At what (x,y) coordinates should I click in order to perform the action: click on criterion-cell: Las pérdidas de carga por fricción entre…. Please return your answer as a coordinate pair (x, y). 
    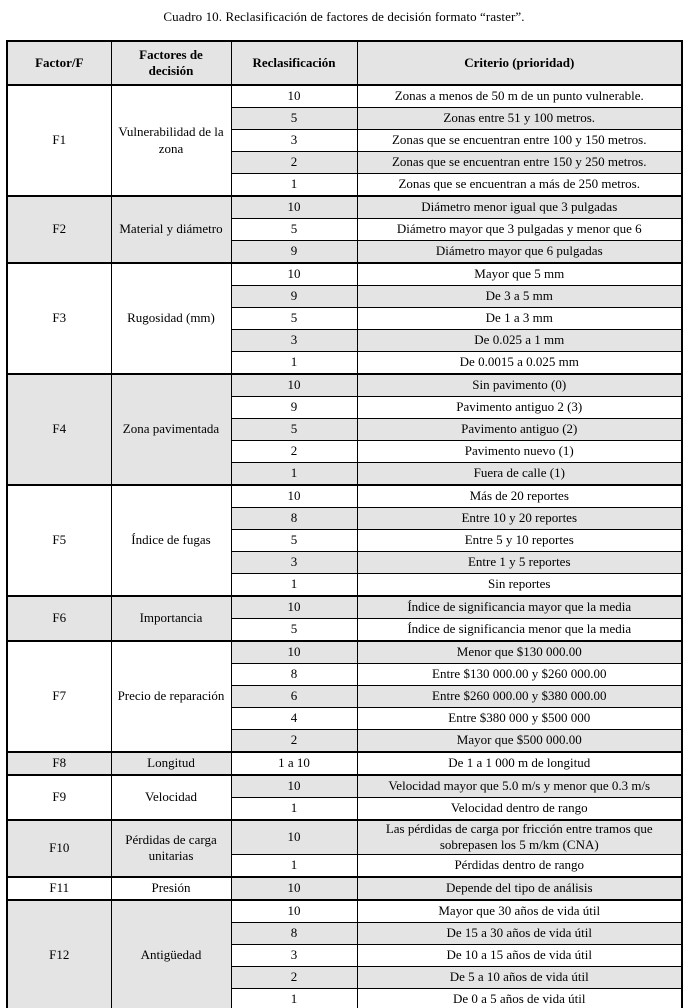
    Looking at the image, I should click on (519, 837).